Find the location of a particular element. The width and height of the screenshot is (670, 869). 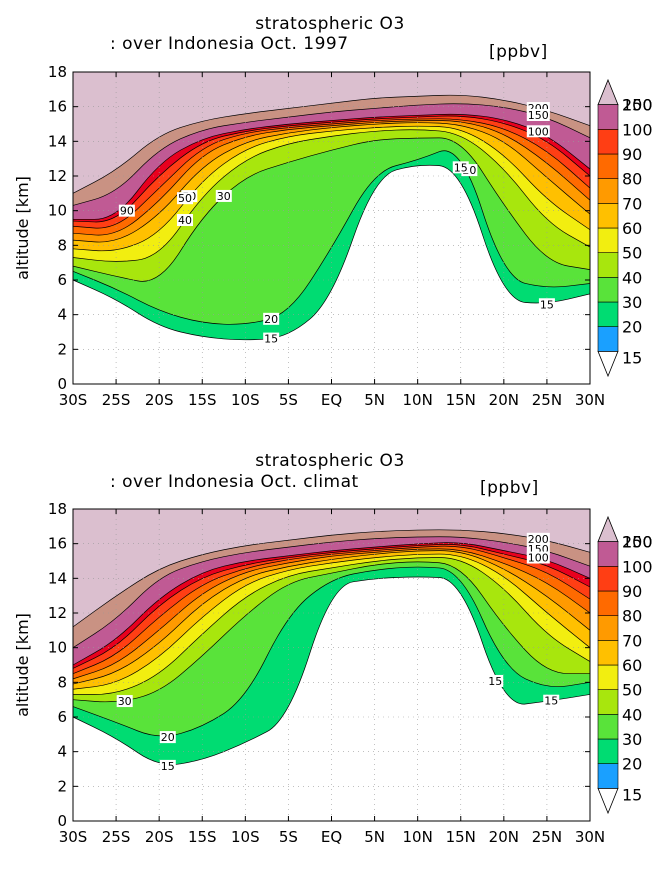

contour-label: 50 is located at coordinates (185, 198).